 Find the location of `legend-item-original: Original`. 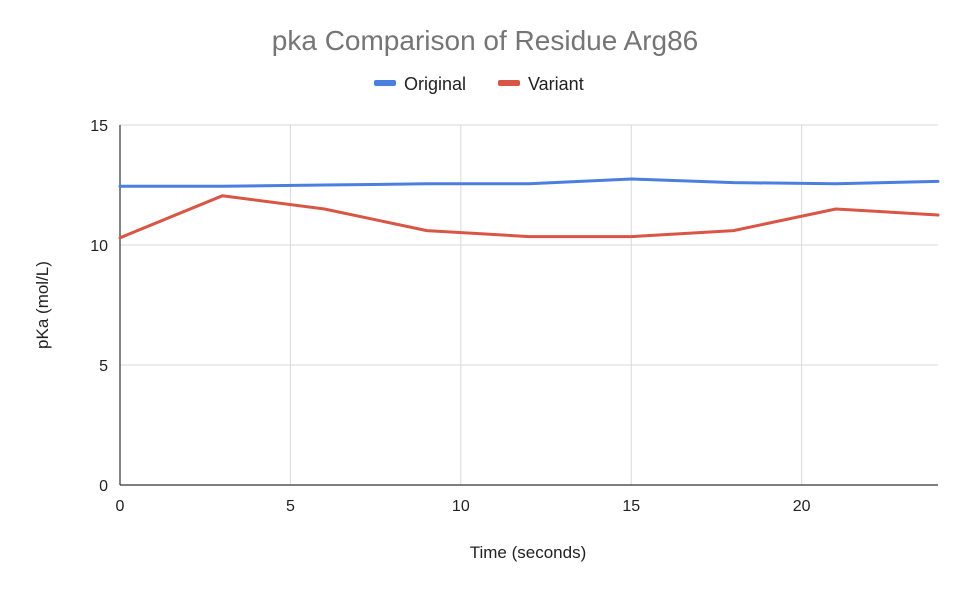

legend-item-original: Original is located at coordinates (420, 84).